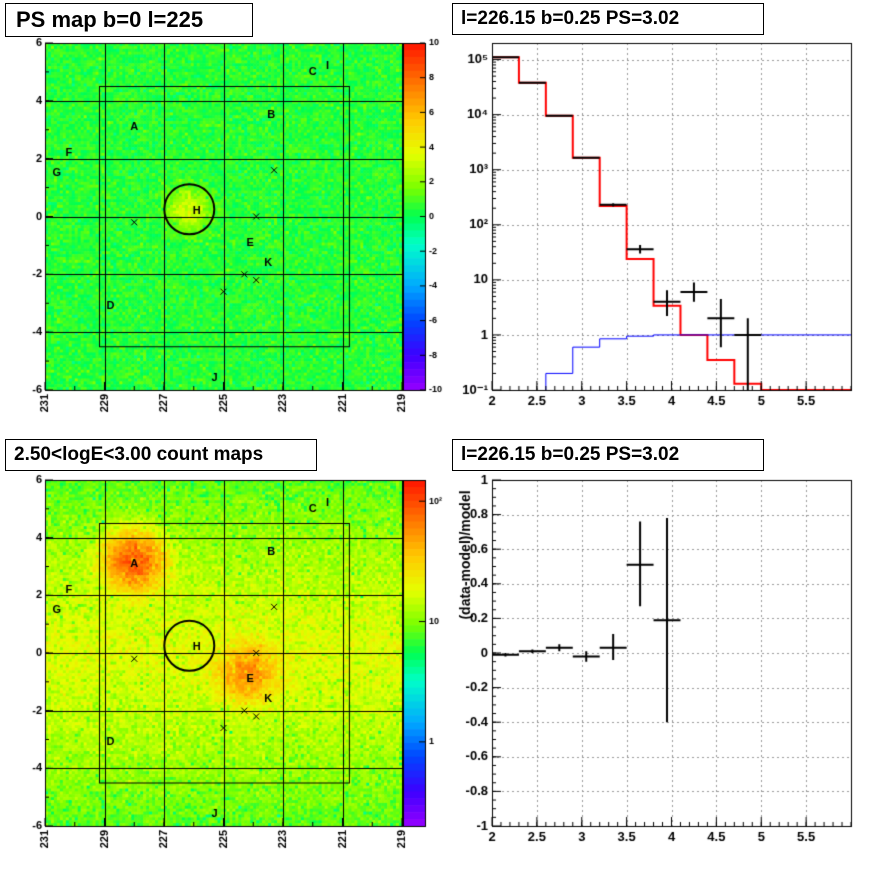 The width and height of the screenshot is (896, 872). What do you see at coordinates (608, 19) in the screenshot?
I see `spectrum-title: l=226.15 b=0.25 PS=3.02` at bounding box center [608, 19].